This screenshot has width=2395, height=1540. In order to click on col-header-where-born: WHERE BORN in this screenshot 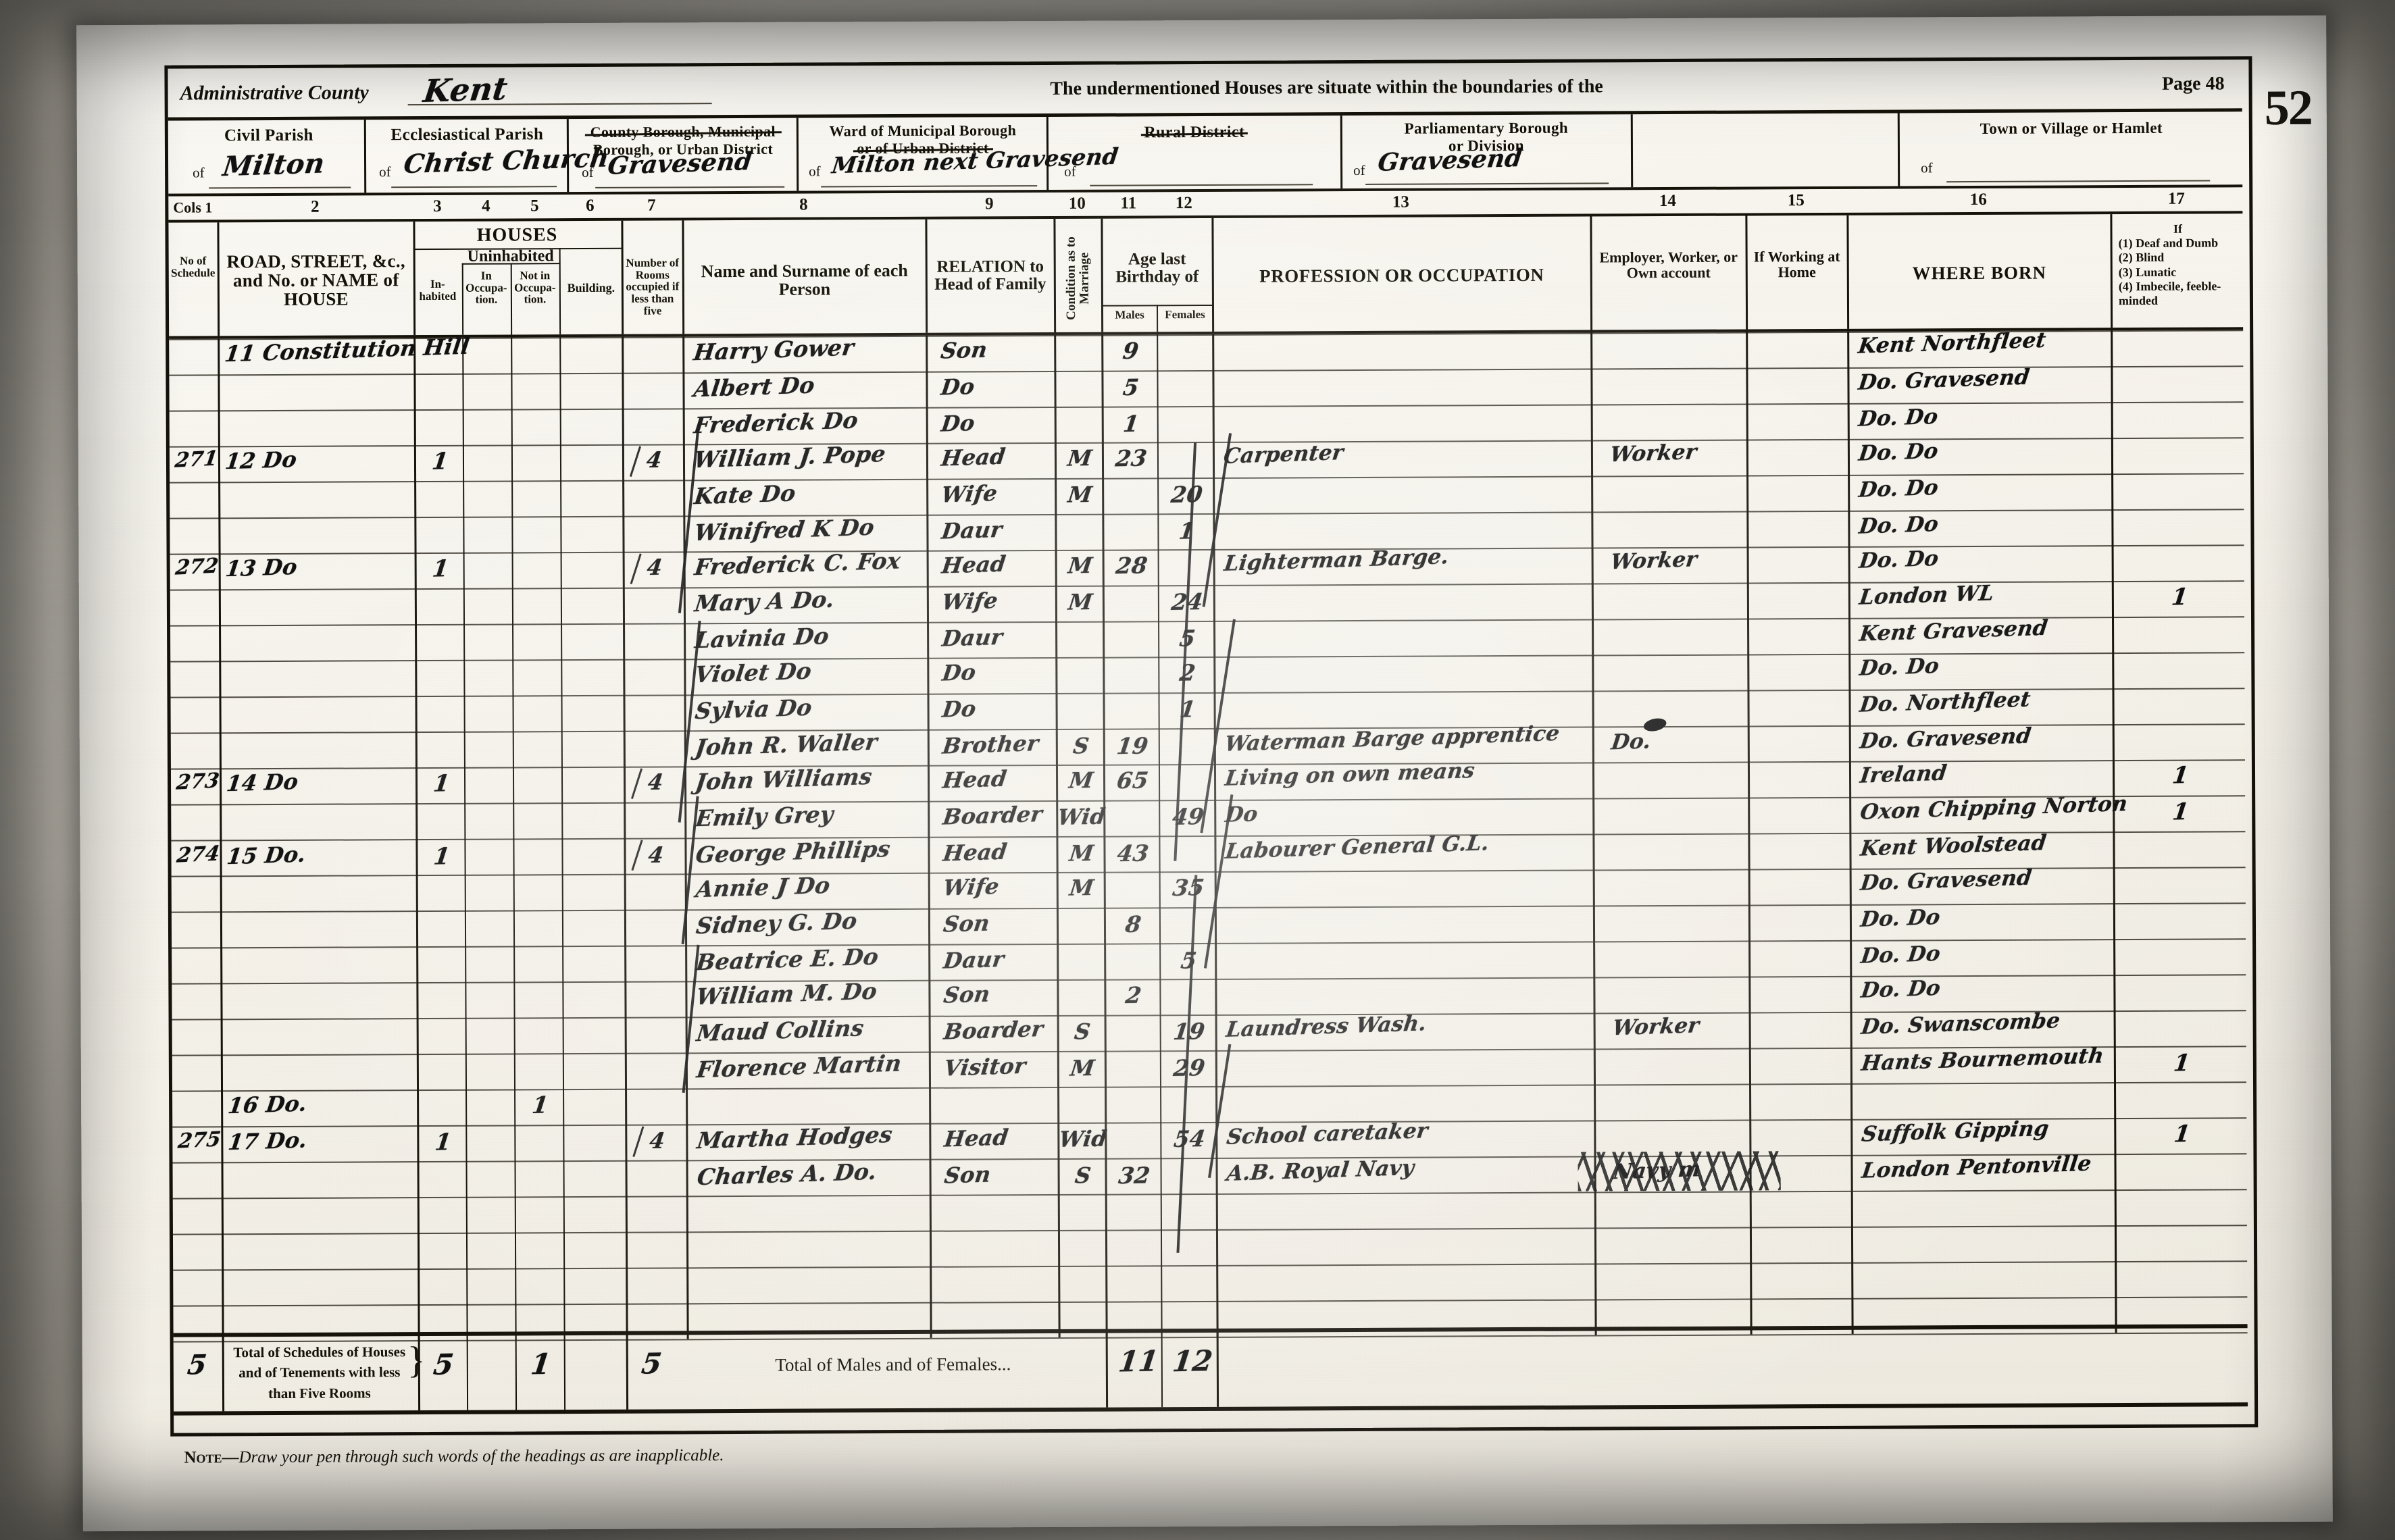, I will do `click(1979, 273)`.